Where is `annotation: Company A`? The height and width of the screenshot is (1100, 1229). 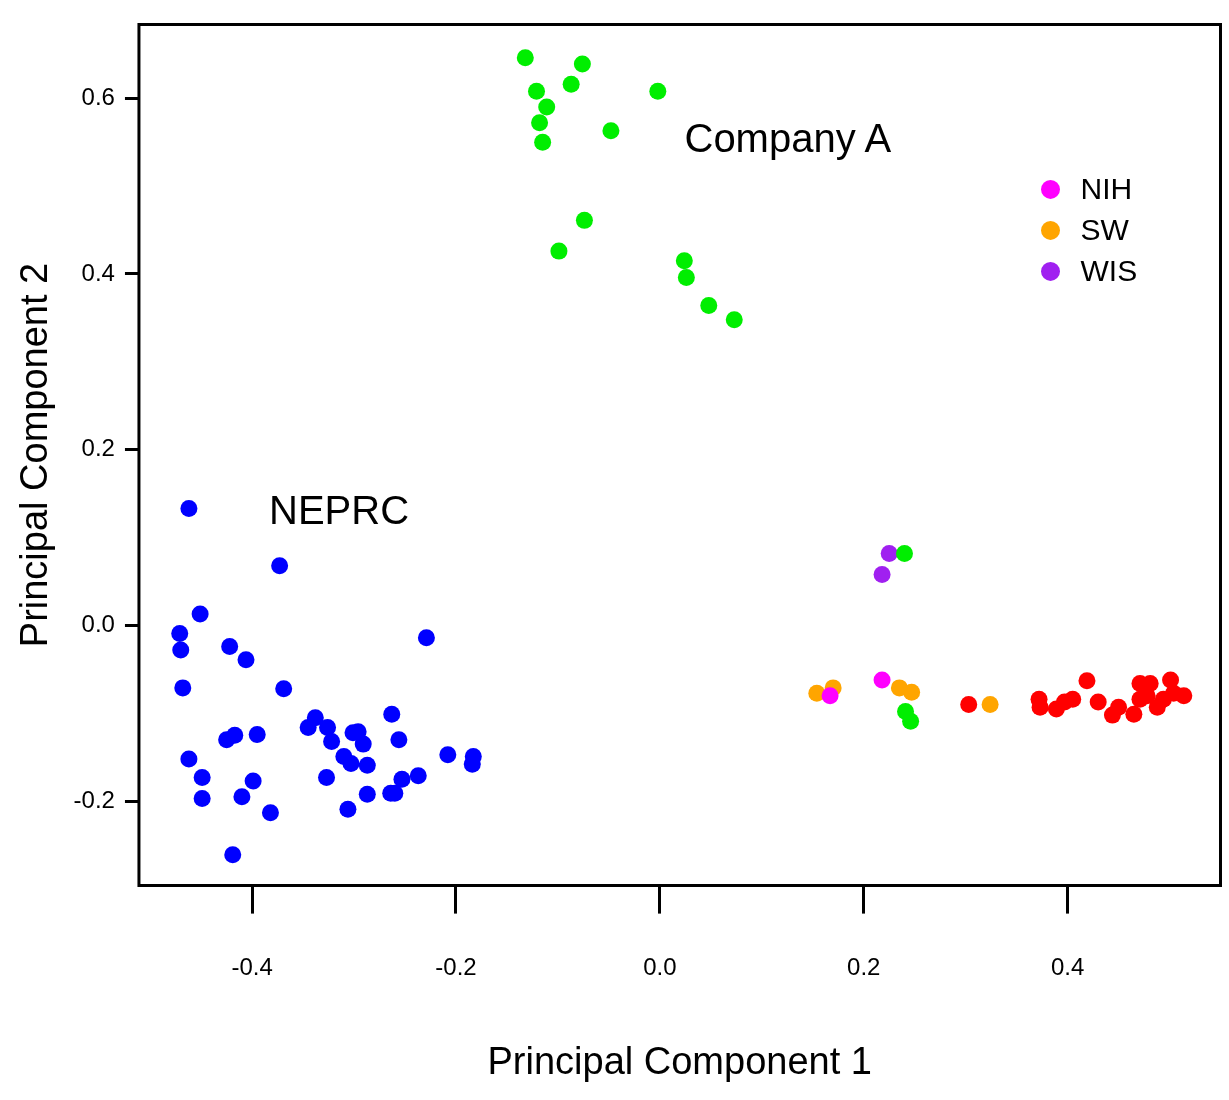
annotation: Company A is located at coordinates (788, 137).